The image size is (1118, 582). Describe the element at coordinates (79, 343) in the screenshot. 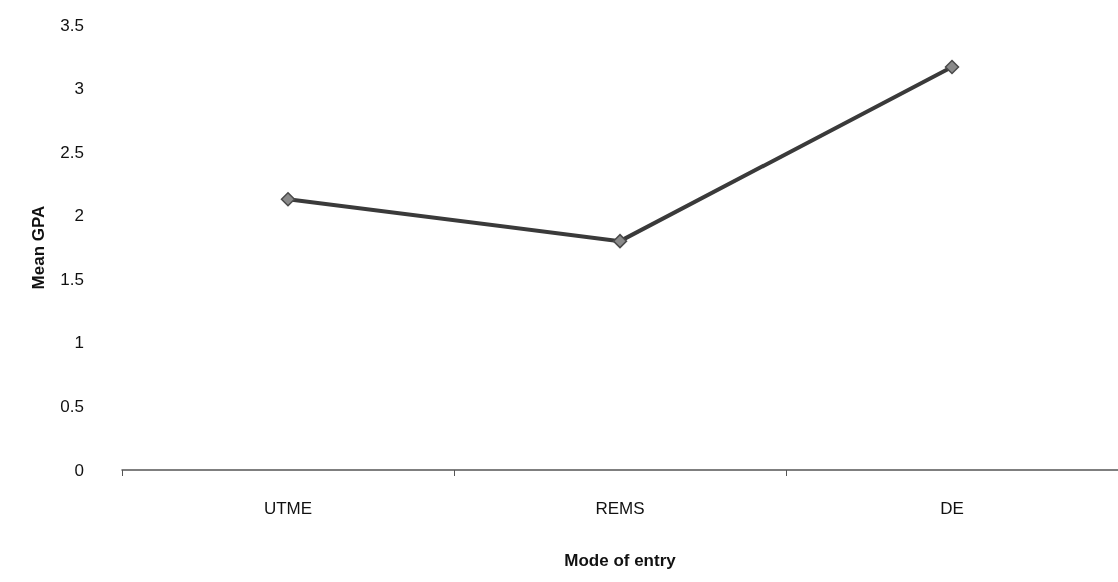

I see `y-tick-label: 1` at that location.